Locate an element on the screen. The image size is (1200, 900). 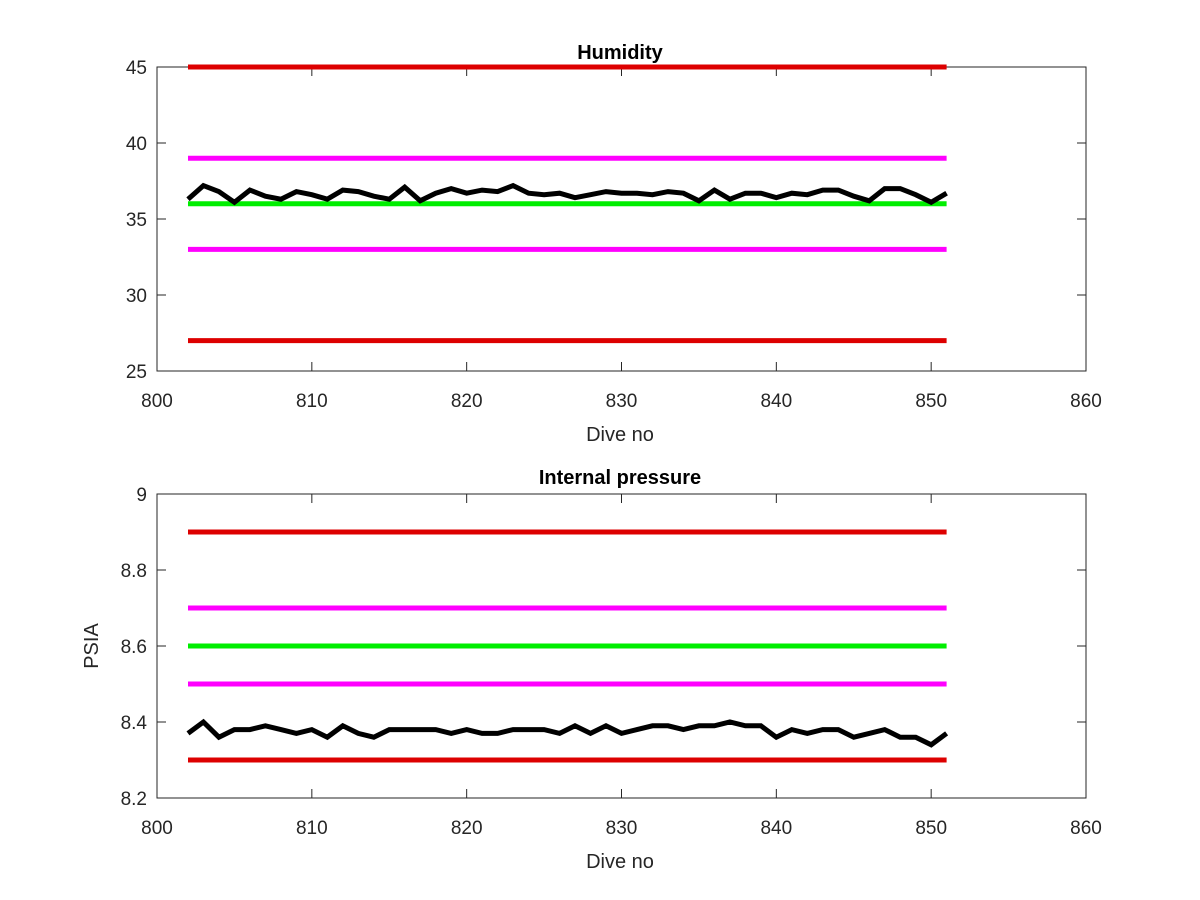
y-tick-label: 8.8 is located at coordinates (134, 571).